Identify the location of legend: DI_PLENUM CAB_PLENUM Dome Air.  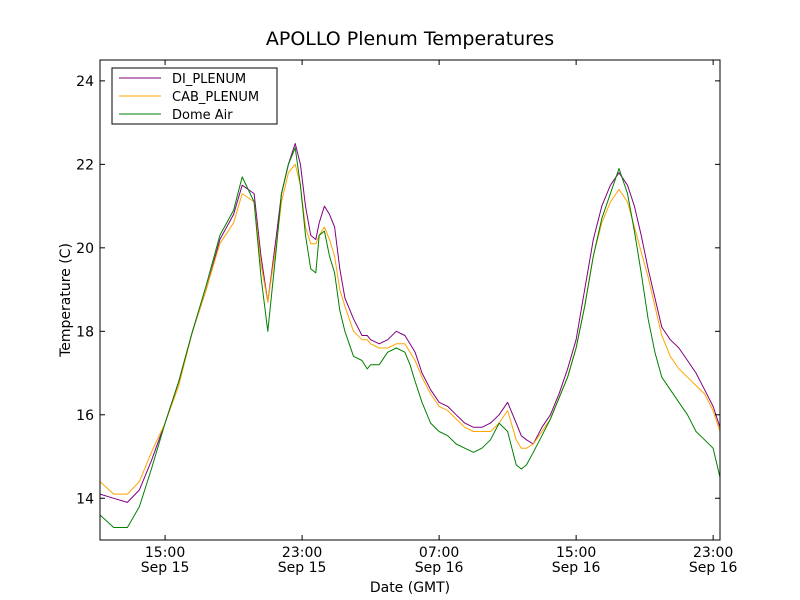
(194, 96).